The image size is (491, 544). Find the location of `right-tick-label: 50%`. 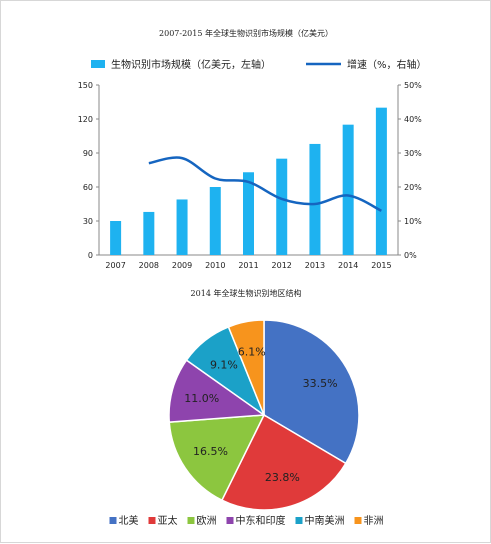

right-tick-label: 50% is located at coordinates (413, 85).